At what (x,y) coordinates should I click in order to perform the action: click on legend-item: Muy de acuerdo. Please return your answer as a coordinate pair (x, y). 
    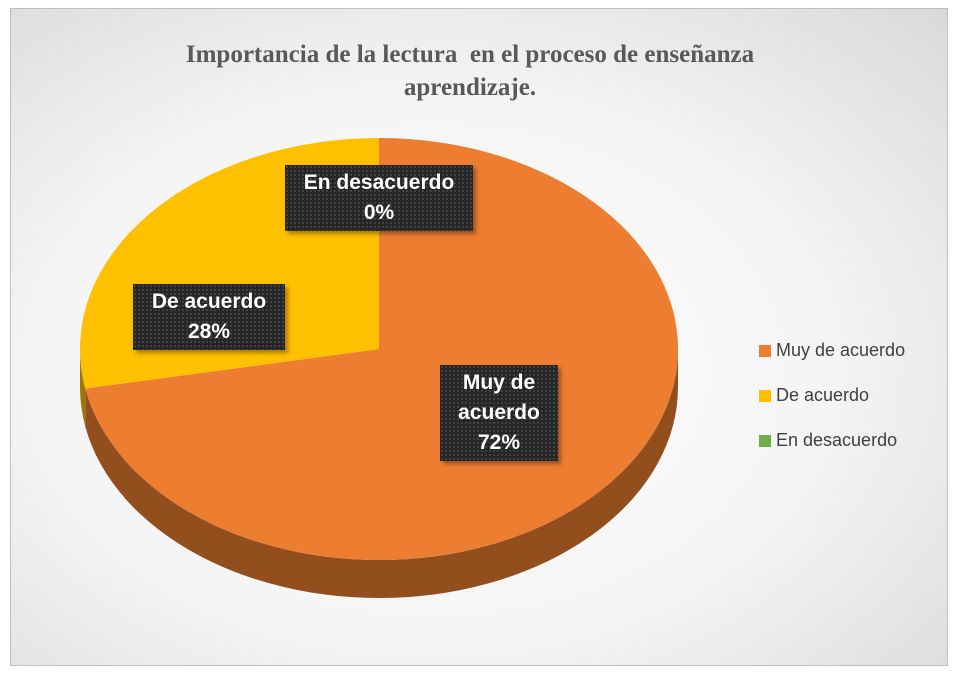
    Looking at the image, I should click on (832, 350).